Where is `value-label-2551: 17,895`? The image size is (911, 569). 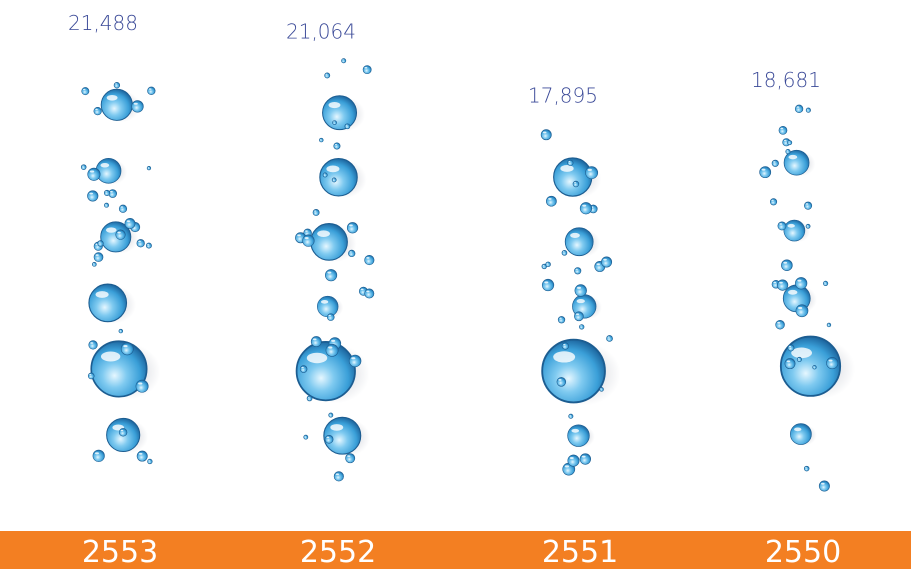
value-label-2551: 17,895 is located at coordinates (563, 96).